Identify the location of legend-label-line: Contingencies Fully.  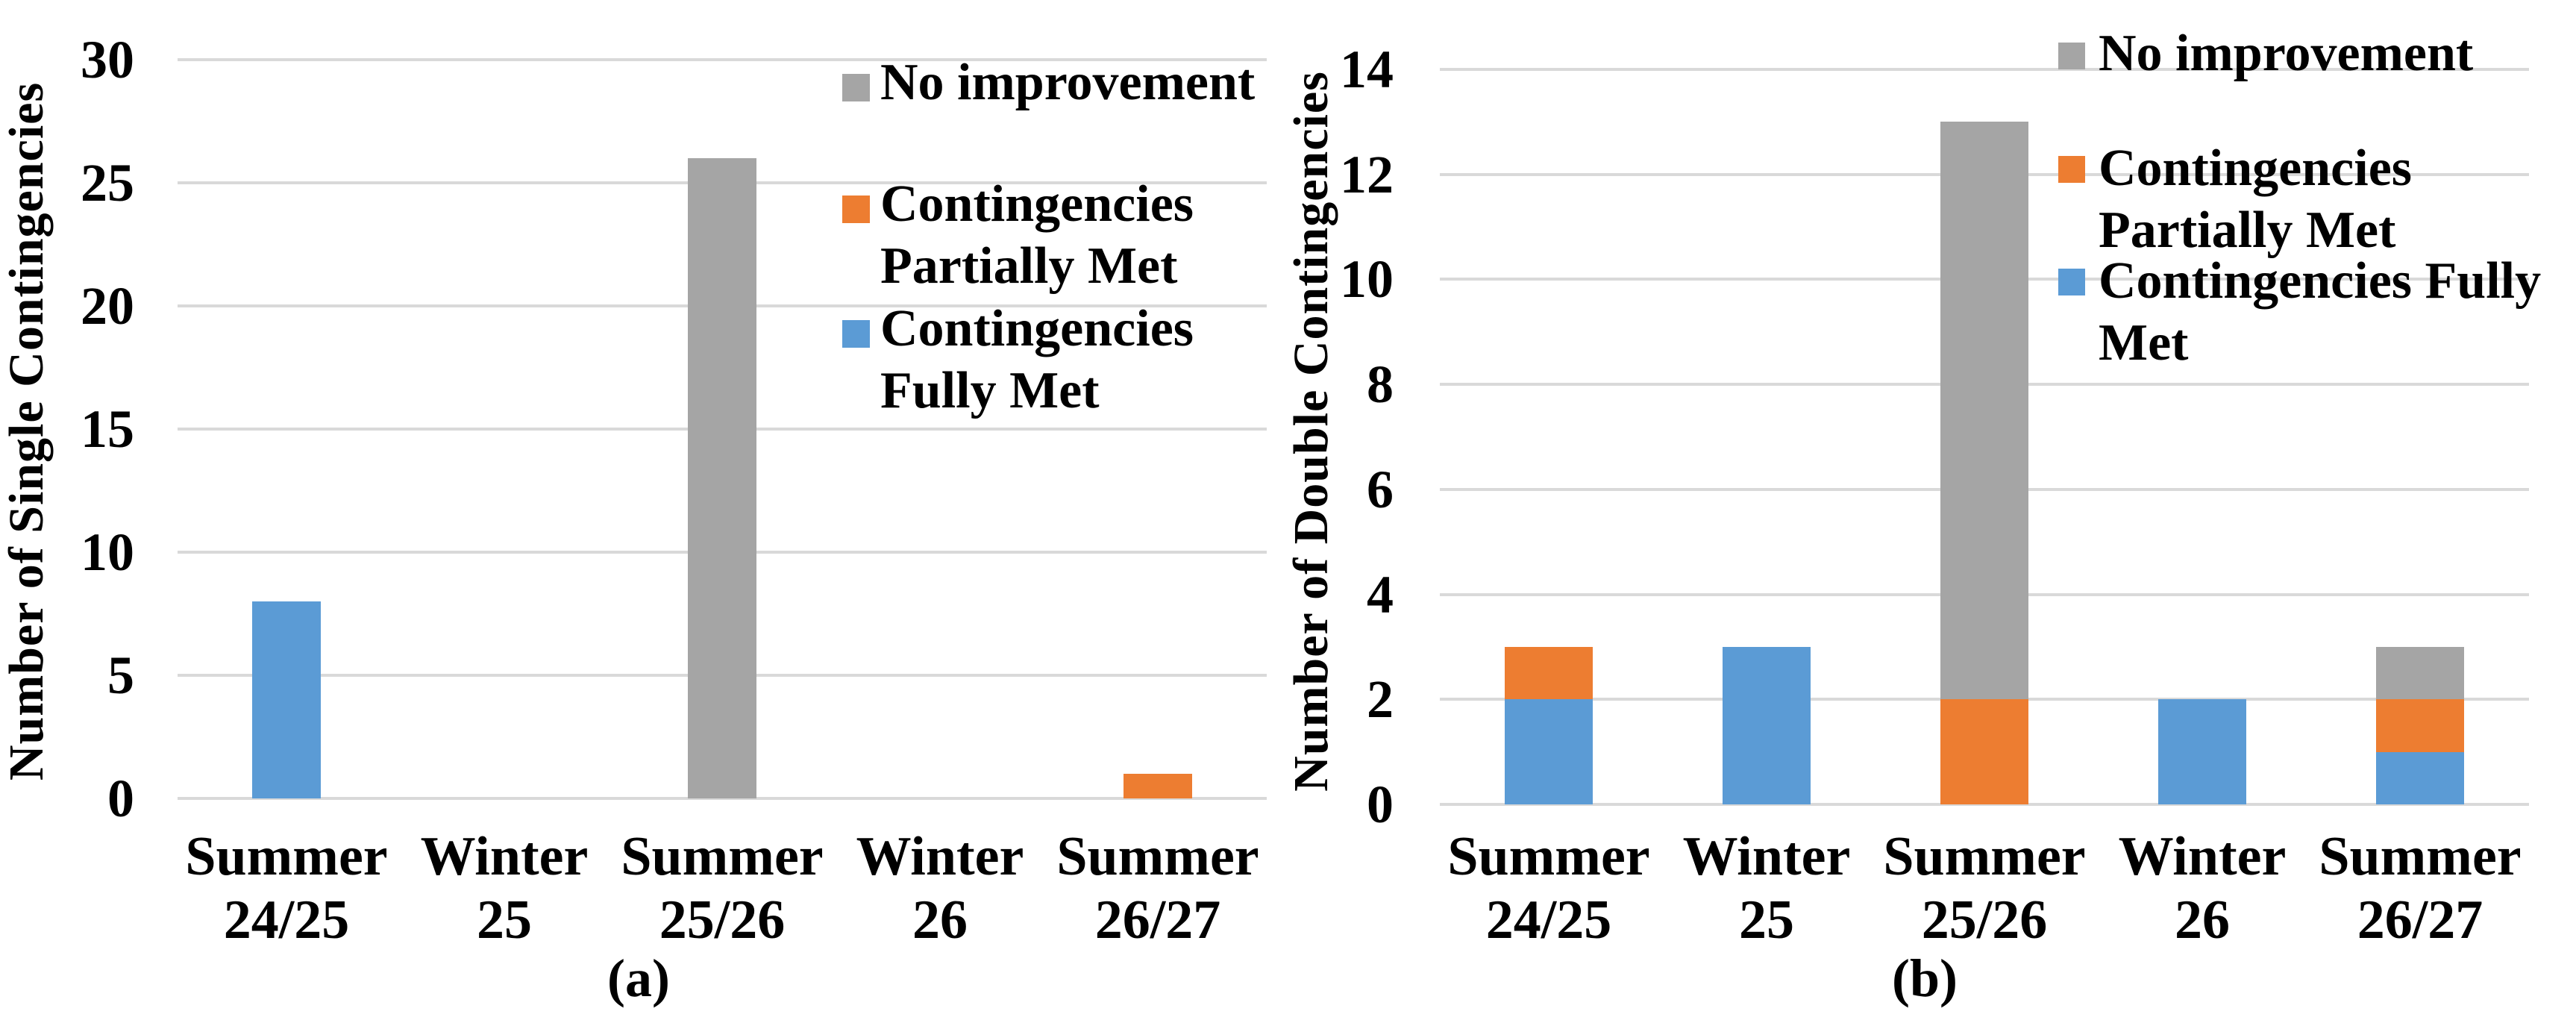
(2320, 281).